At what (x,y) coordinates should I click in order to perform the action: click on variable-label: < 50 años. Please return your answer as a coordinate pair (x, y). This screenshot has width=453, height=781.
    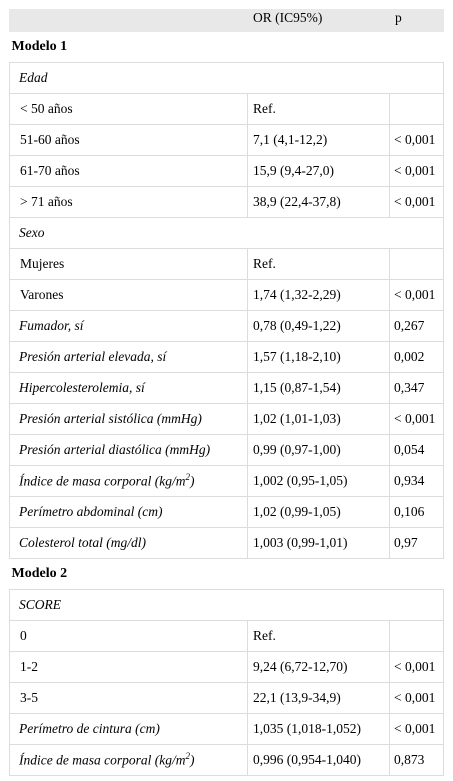
    Looking at the image, I should click on (128, 109).